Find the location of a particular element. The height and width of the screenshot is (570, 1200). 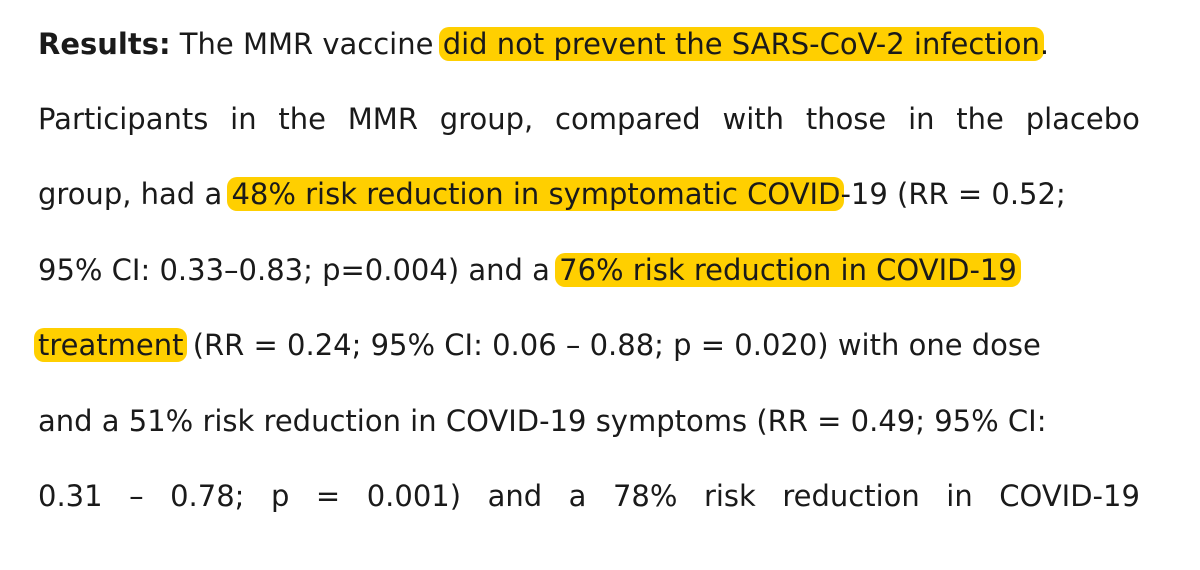

highlighted-text: did not prevent the SARS-CoV-2 infection is located at coordinates (741, 44).